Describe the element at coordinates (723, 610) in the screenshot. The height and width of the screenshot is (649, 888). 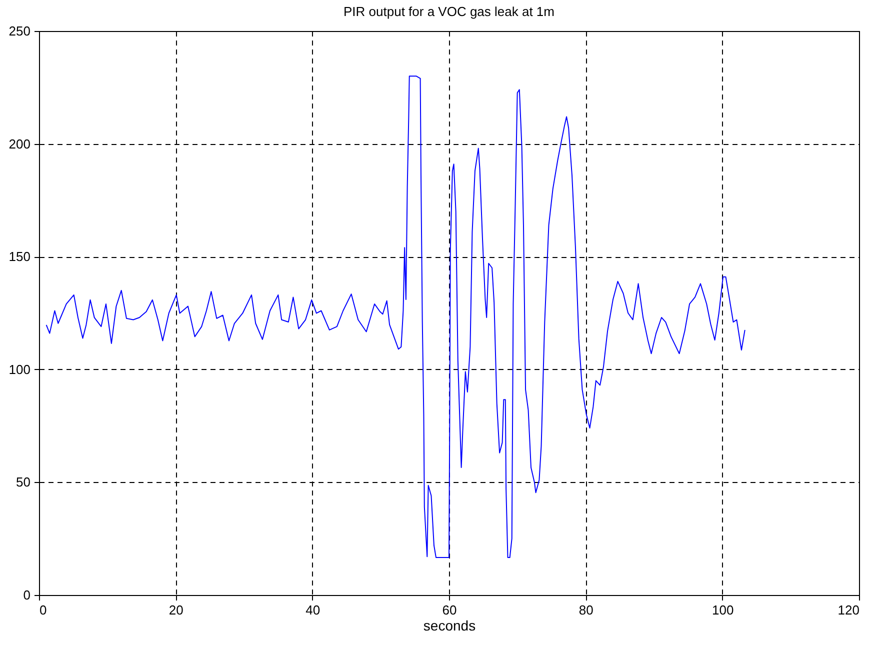
I see `x-tick-label: 100` at that location.